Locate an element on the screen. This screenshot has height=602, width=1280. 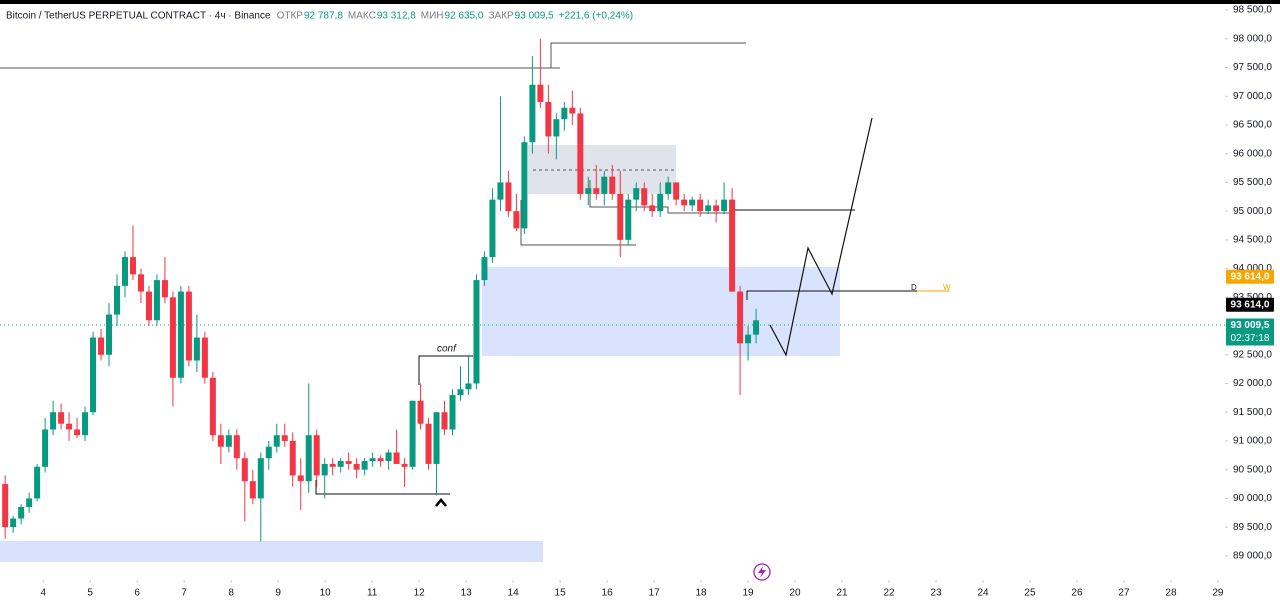
price-label-box is located at coordinates (1250, 276).